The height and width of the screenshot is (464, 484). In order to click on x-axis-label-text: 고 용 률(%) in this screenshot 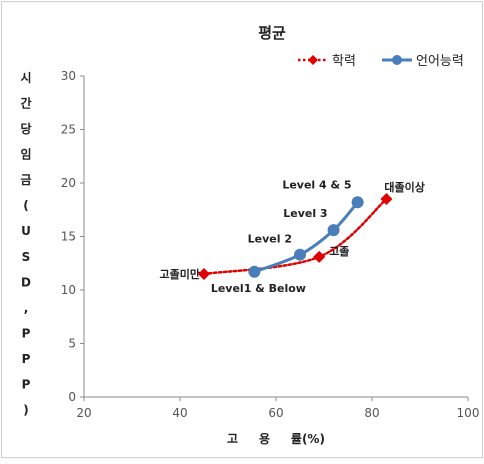, I will do `click(276, 438)`.